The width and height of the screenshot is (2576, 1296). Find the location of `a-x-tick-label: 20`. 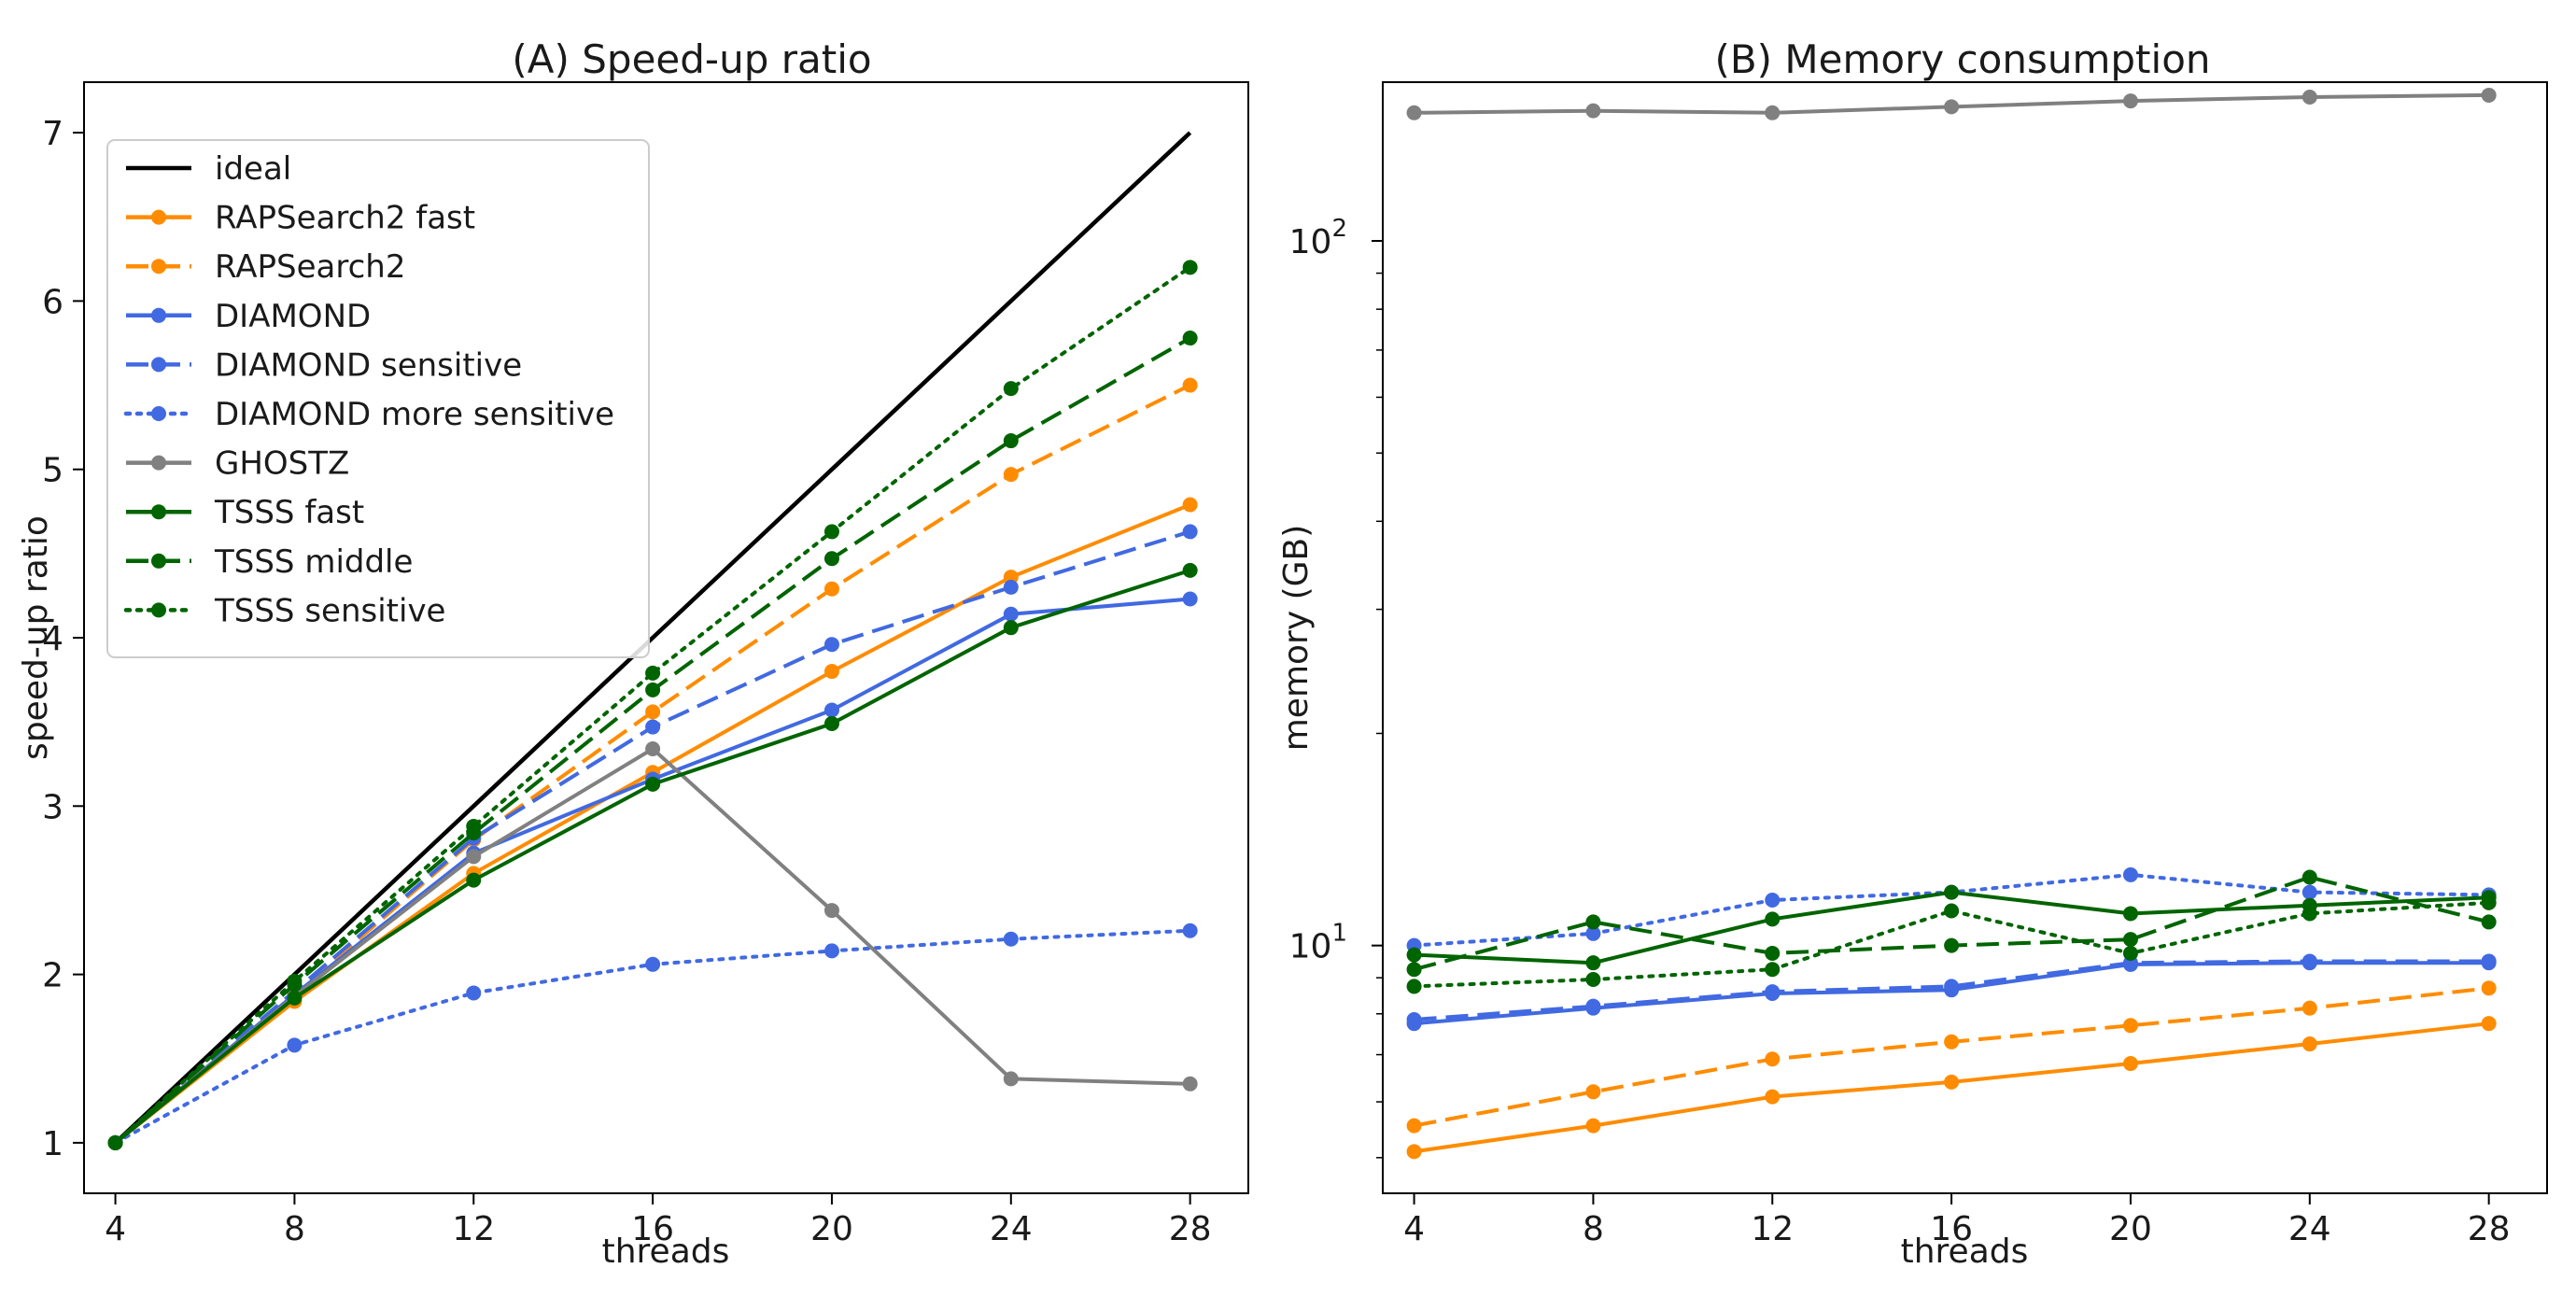

a-x-tick-label: 20 is located at coordinates (831, 1229).